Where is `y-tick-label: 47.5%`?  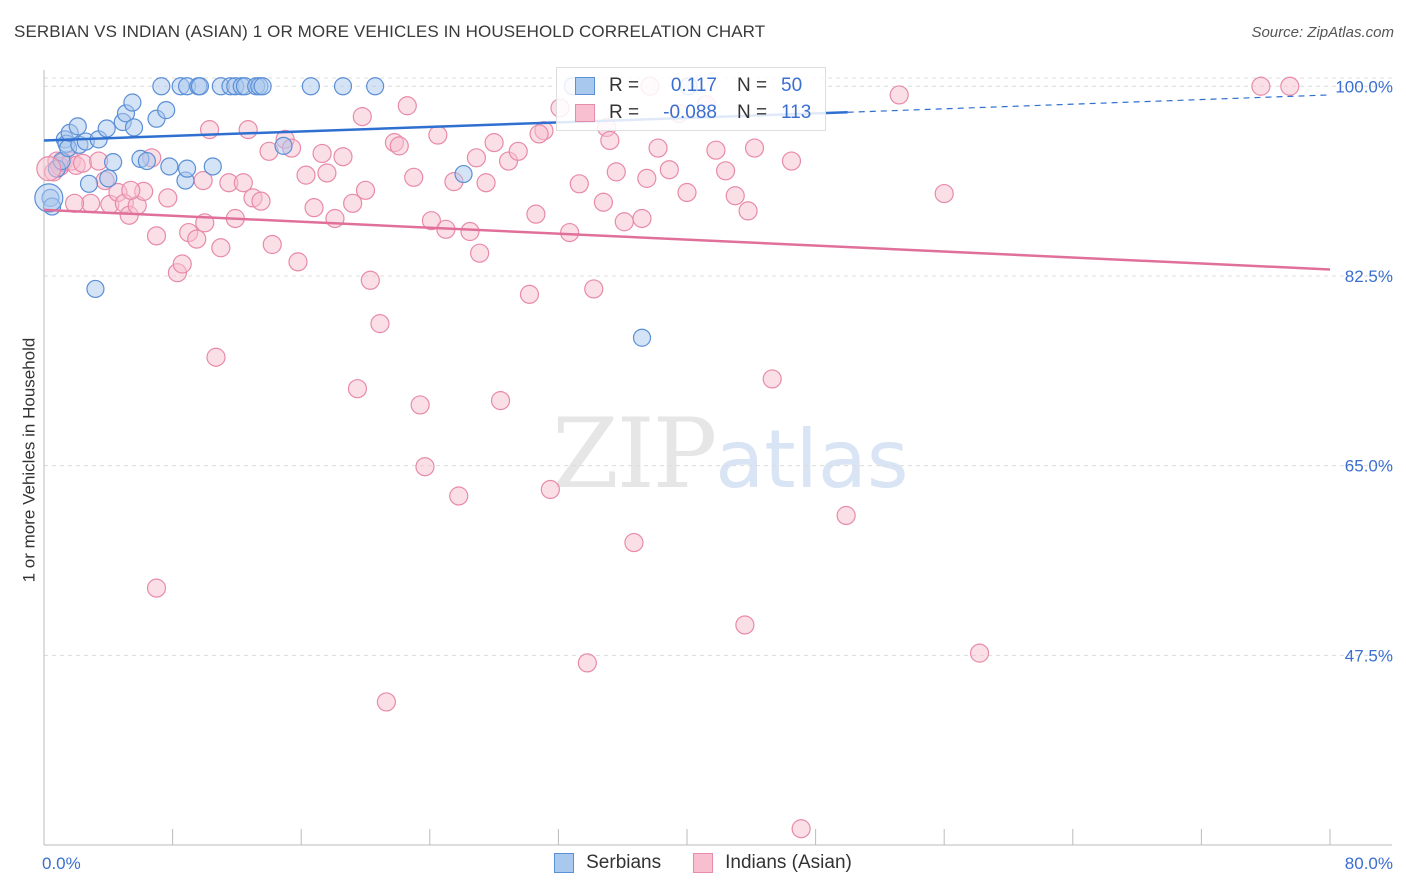
y-tick-label: 47.5% is located at coordinates (1369, 655).